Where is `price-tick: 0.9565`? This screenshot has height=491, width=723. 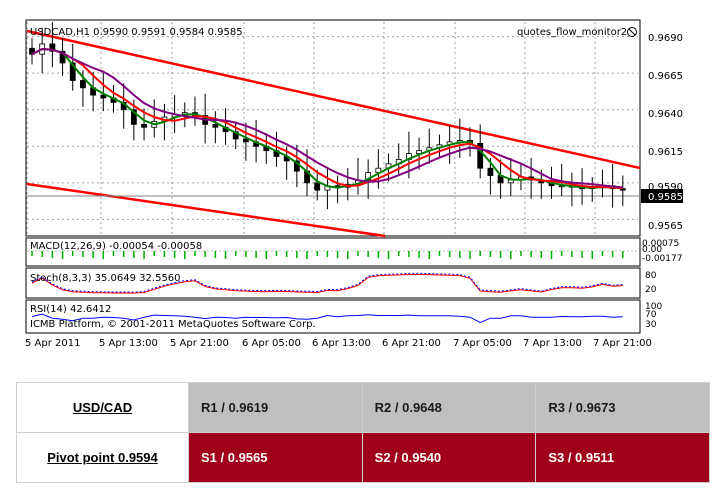
price-tick: 0.9565 is located at coordinates (665, 226).